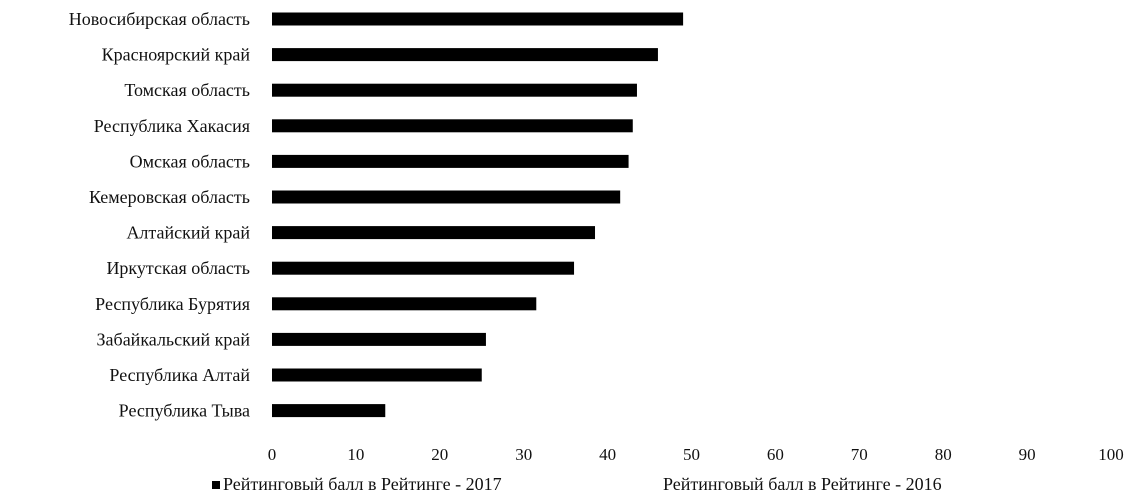 The image size is (1139, 501). I want to click on x-tick-label: 80, so click(943, 454).